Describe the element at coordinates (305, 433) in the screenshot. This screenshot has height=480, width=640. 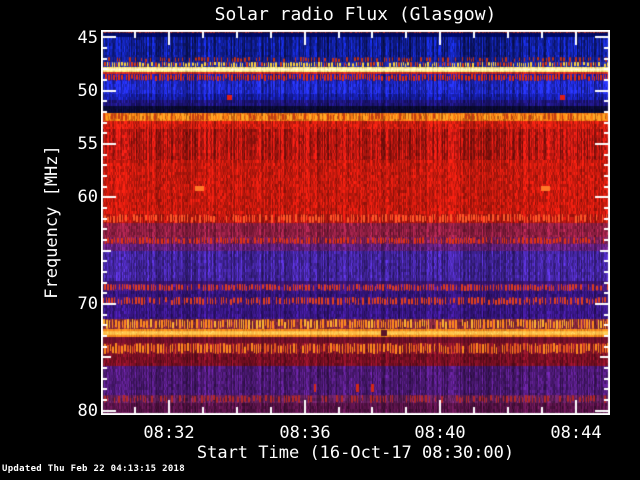
I see `x-tick-label-0836: 08:36` at that location.